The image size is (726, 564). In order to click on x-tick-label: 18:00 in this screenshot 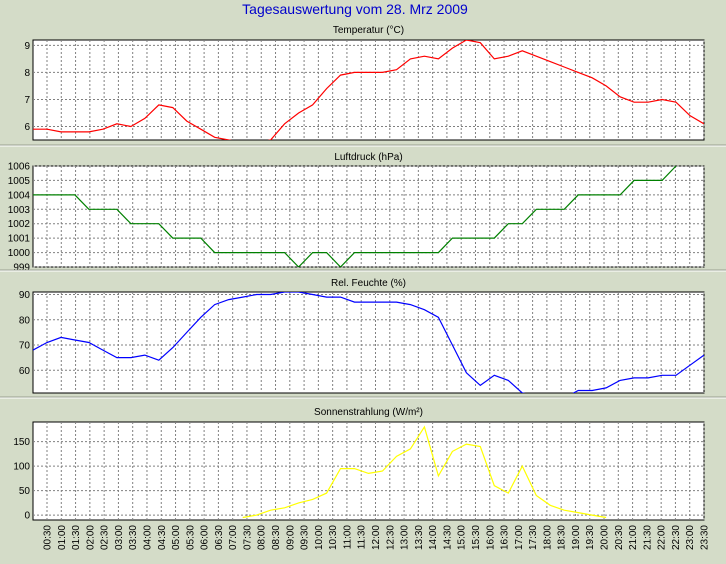, I will do `click(547, 537)`.